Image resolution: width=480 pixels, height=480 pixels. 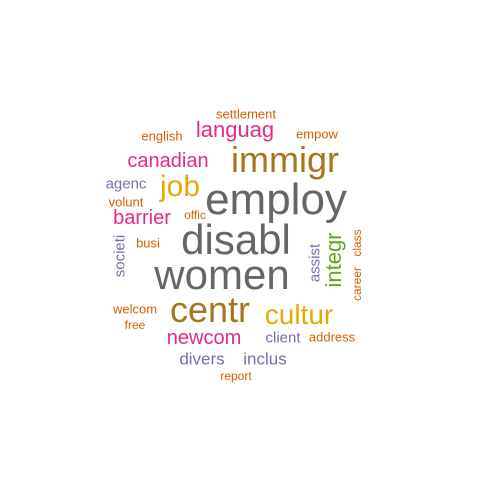 I want to click on word-disabl: disabl, so click(x=236, y=239).